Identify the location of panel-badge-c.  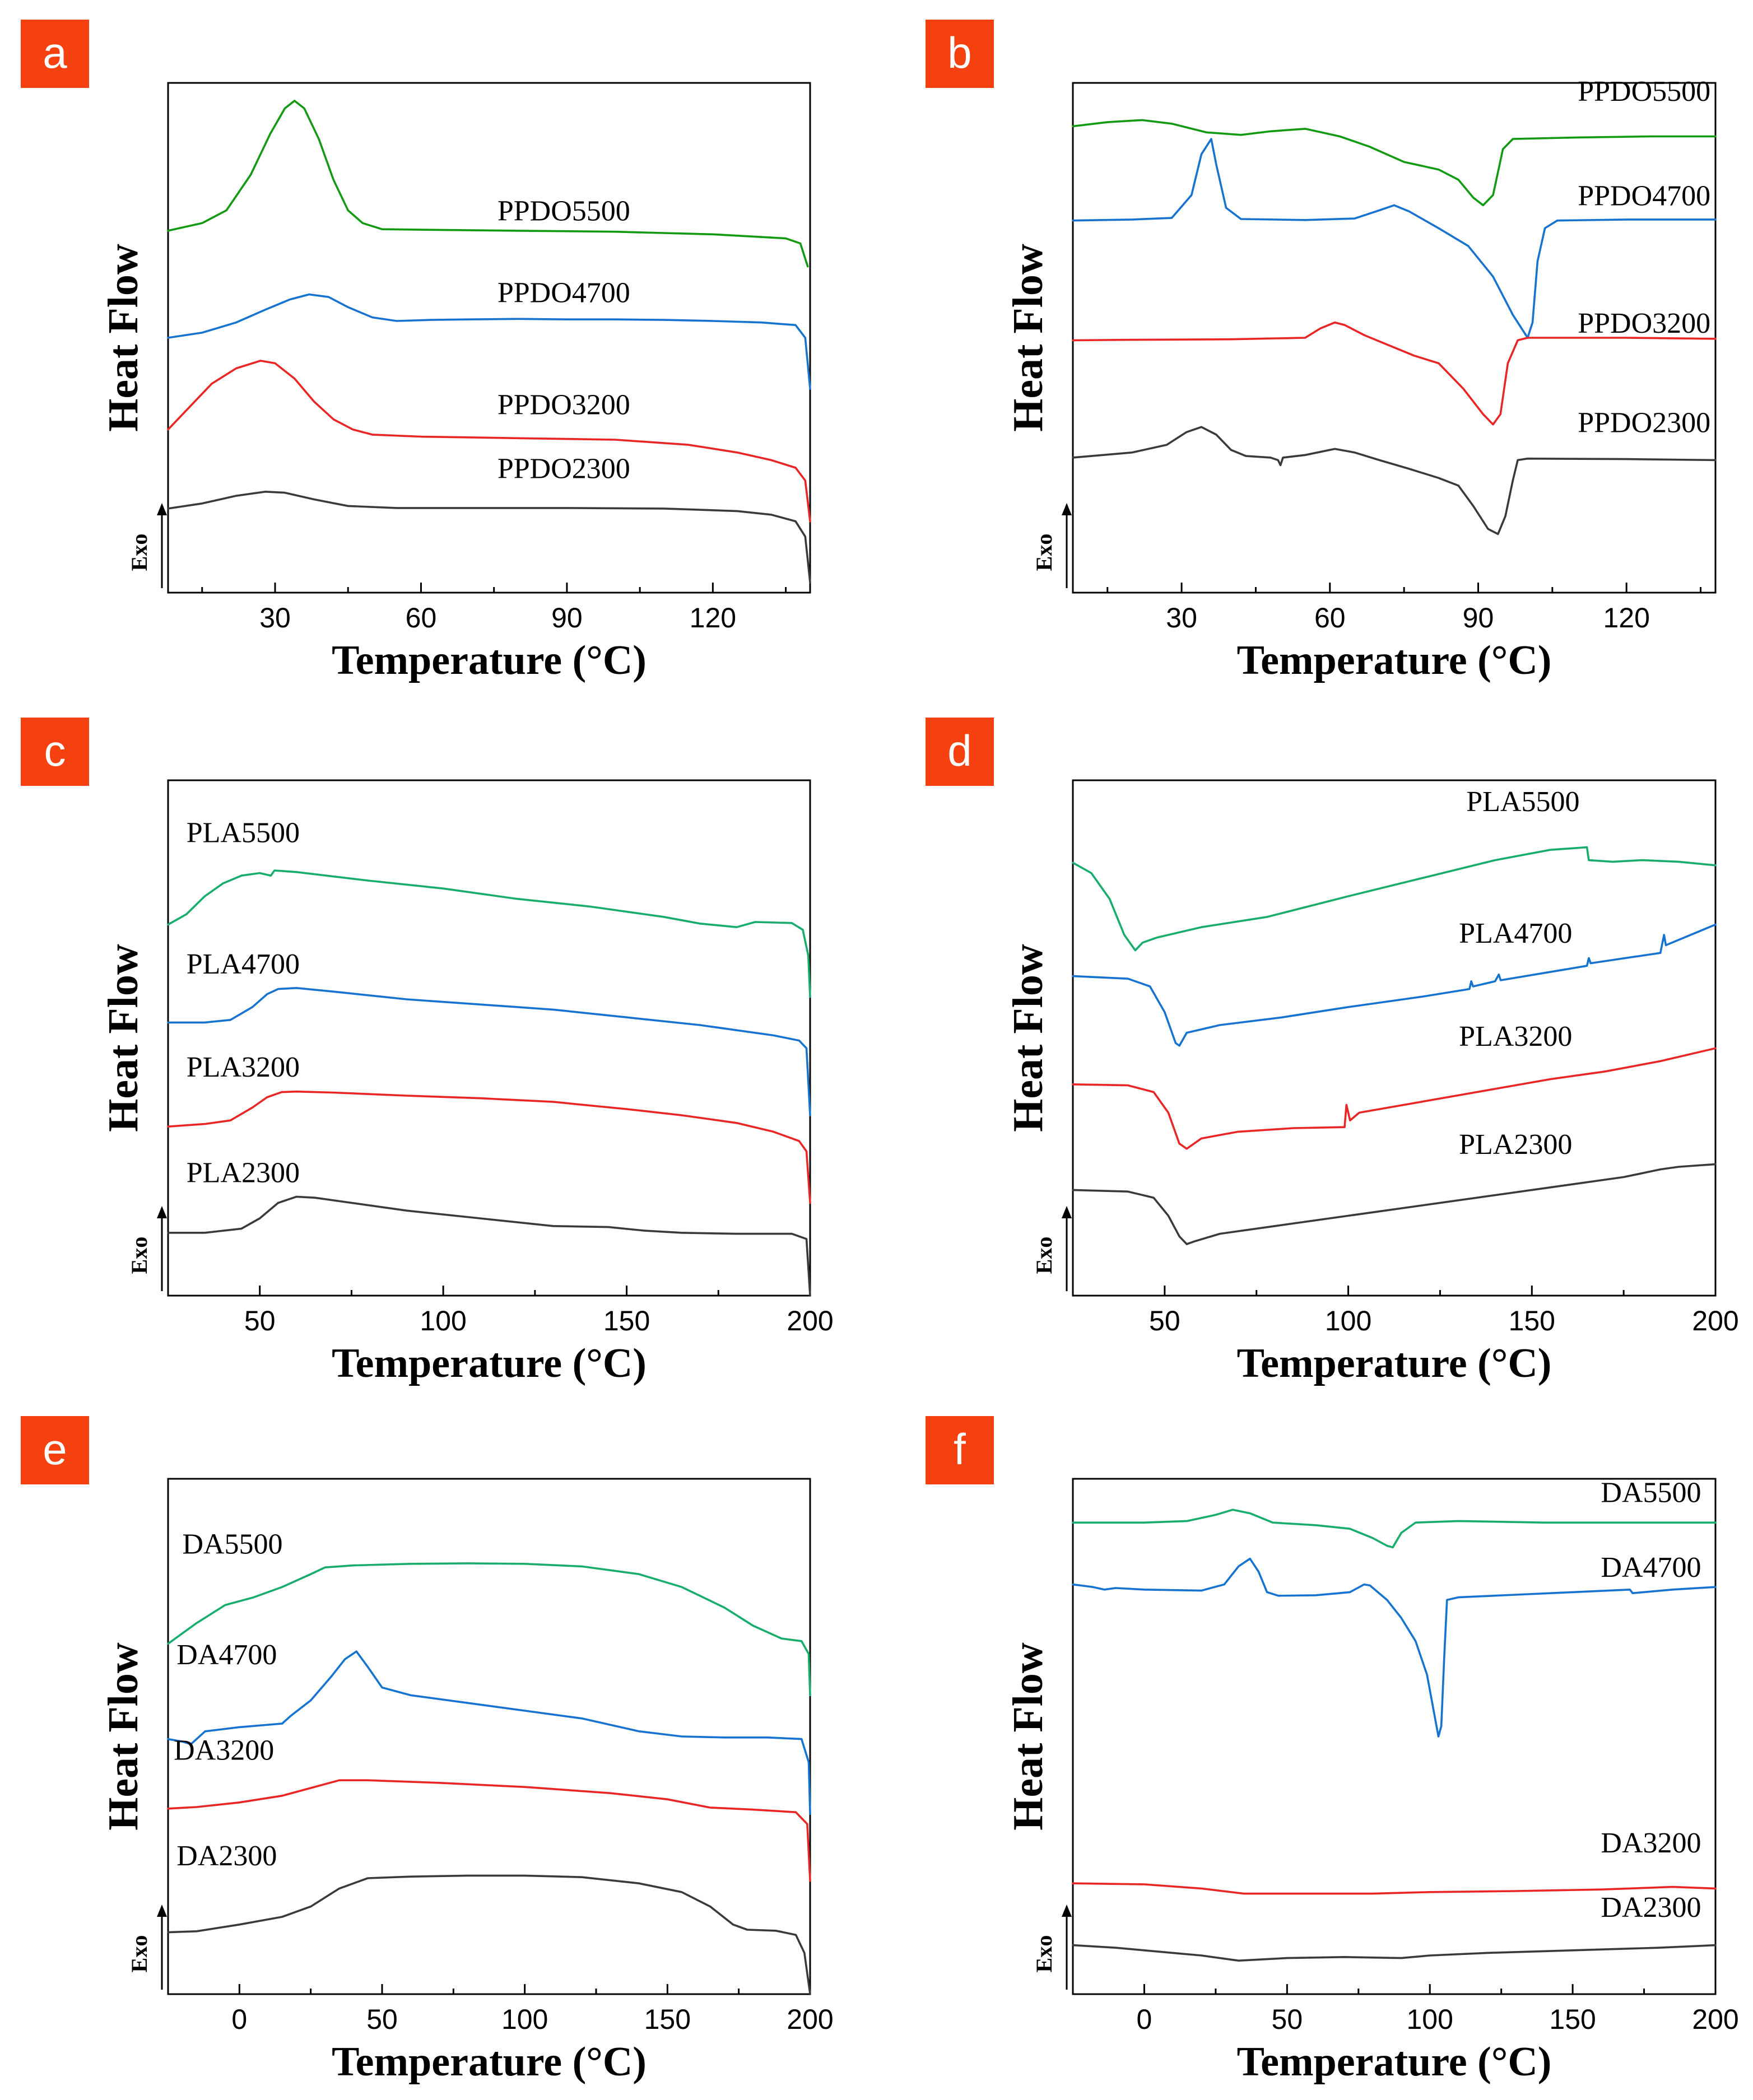
(55, 752).